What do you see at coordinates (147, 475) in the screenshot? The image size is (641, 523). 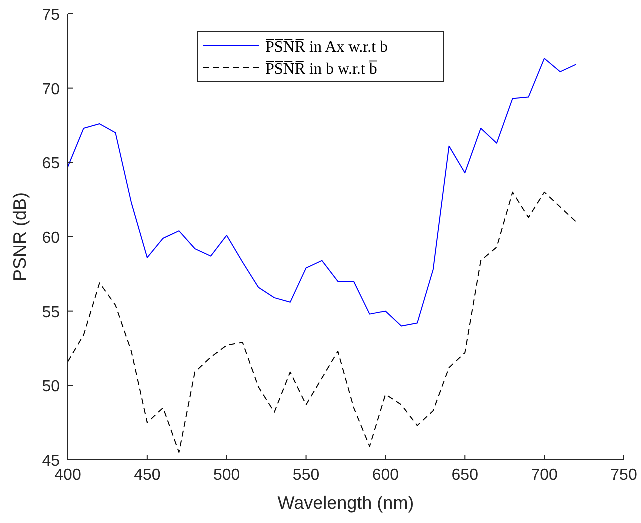 I see `x-tick-label: 450` at bounding box center [147, 475].